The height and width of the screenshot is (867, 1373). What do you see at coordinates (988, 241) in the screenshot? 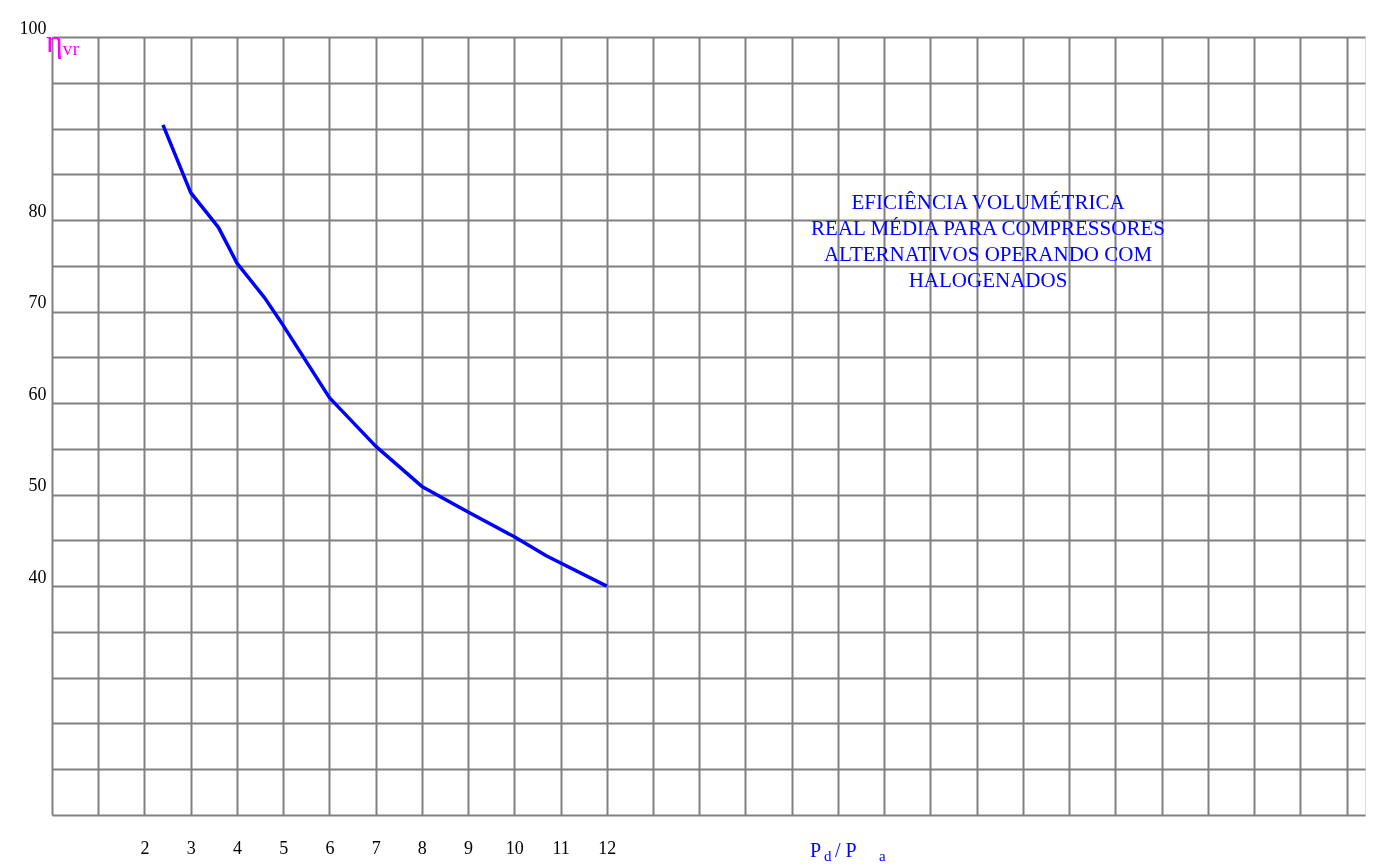
I see `text: EFICIÊNCIA VOLUMÉTRICA REAL MÉDIA PARA COMPRESSORES ALTERNATIVOS OPERANDO COM HALOGENADOS` at bounding box center [988, 241].